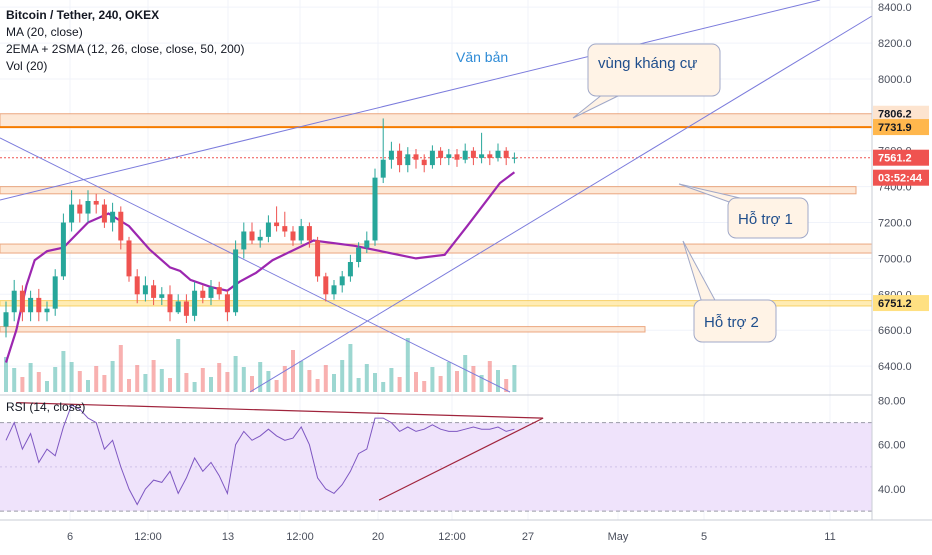 This screenshot has height=555, width=932. What do you see at coordinates (895, 304) in the screenshot?
I see `badge-support: 6751.2` at bounding box center [895, 304].